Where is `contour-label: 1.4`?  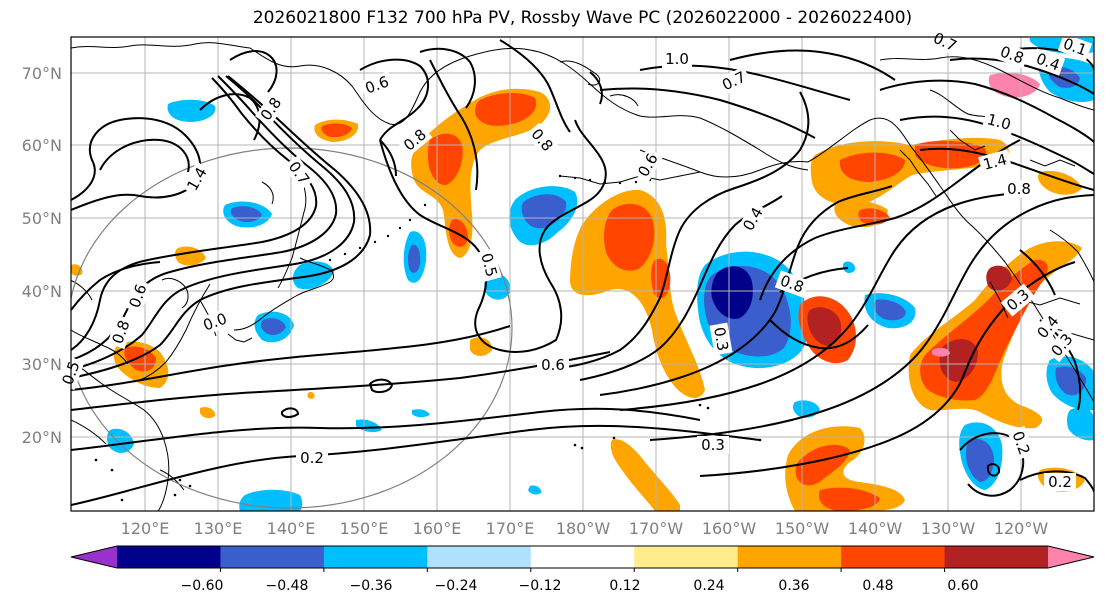 contour-label: 1.4 is located at coordinates (995, 162).